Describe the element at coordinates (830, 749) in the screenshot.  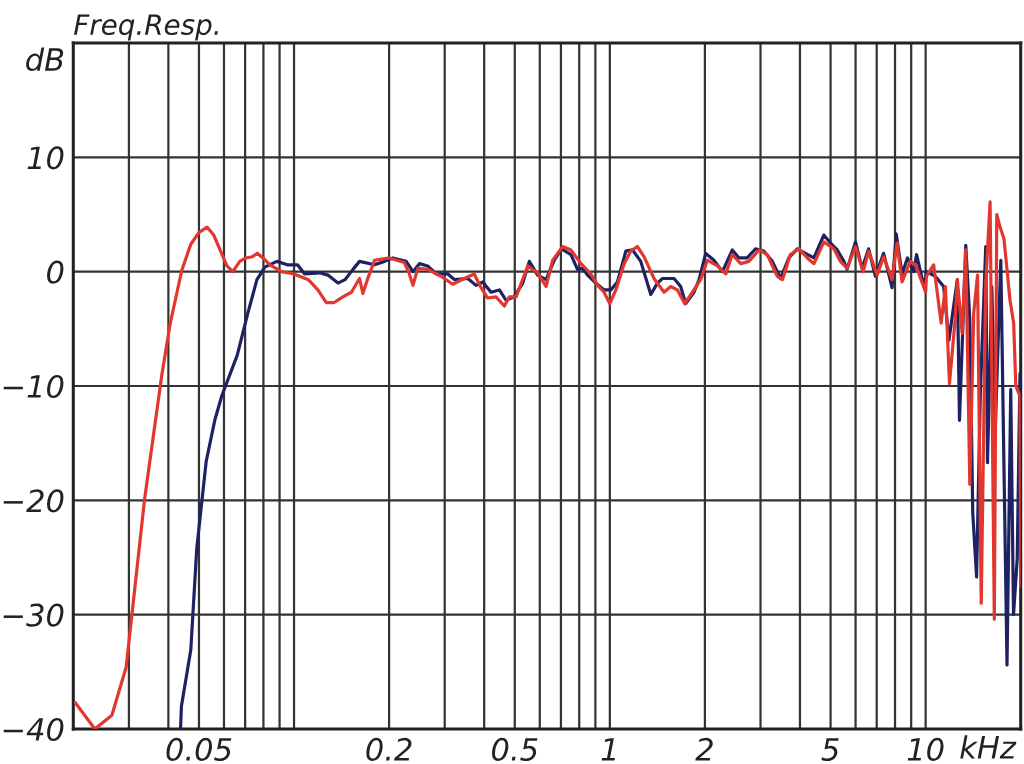
I see `x-tick-label: 5` at that location.